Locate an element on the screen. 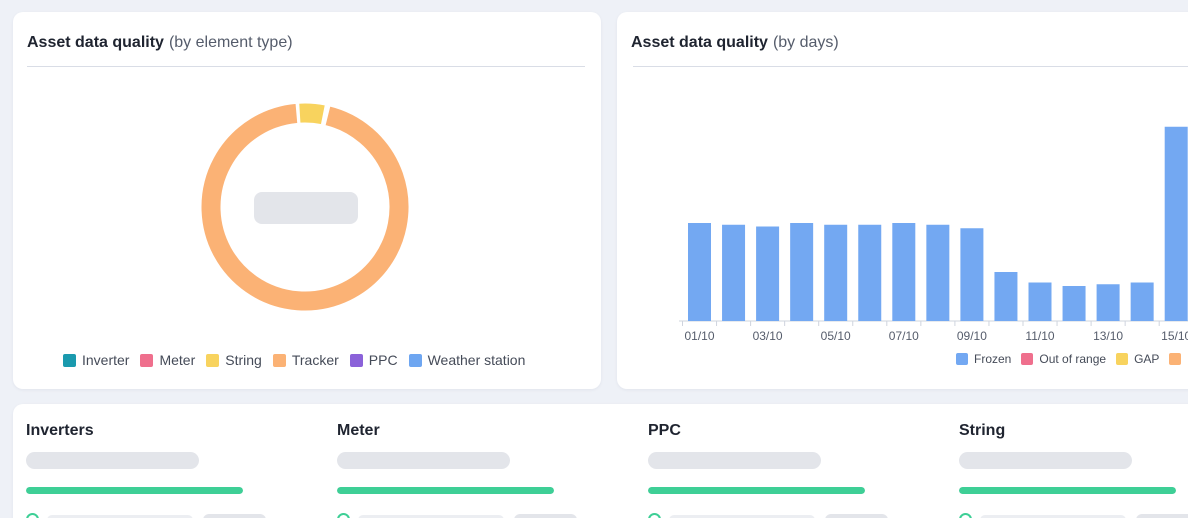  x-tick-label: 05/10 is located at coordinates (836, 336).